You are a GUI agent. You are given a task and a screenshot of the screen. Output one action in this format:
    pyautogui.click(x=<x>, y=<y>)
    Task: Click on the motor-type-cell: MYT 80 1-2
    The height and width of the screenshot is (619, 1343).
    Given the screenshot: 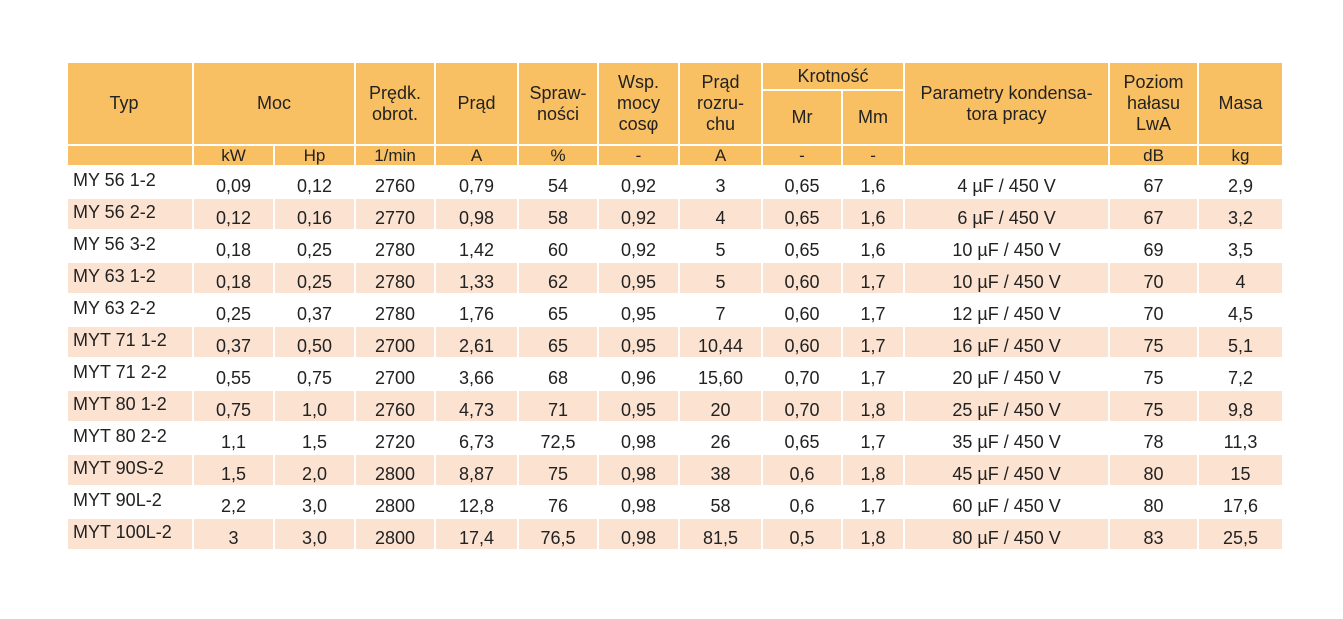 What is the action you would take?
    pyautogui.click(x=130, y=405)
    